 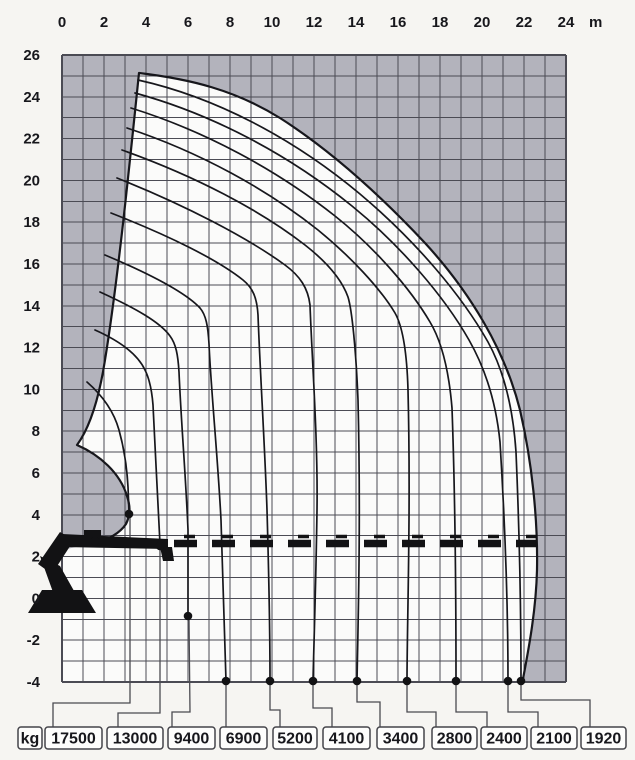 What do you see at coordinates (524, 22) in the screenshot?
I see `x-tick-22: 22` at bounding box center [524, 22].